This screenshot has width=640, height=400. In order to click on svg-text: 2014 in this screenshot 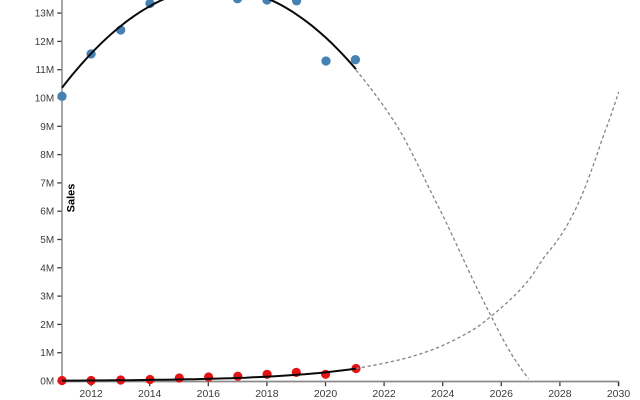, I will do `click(150, 394)`.